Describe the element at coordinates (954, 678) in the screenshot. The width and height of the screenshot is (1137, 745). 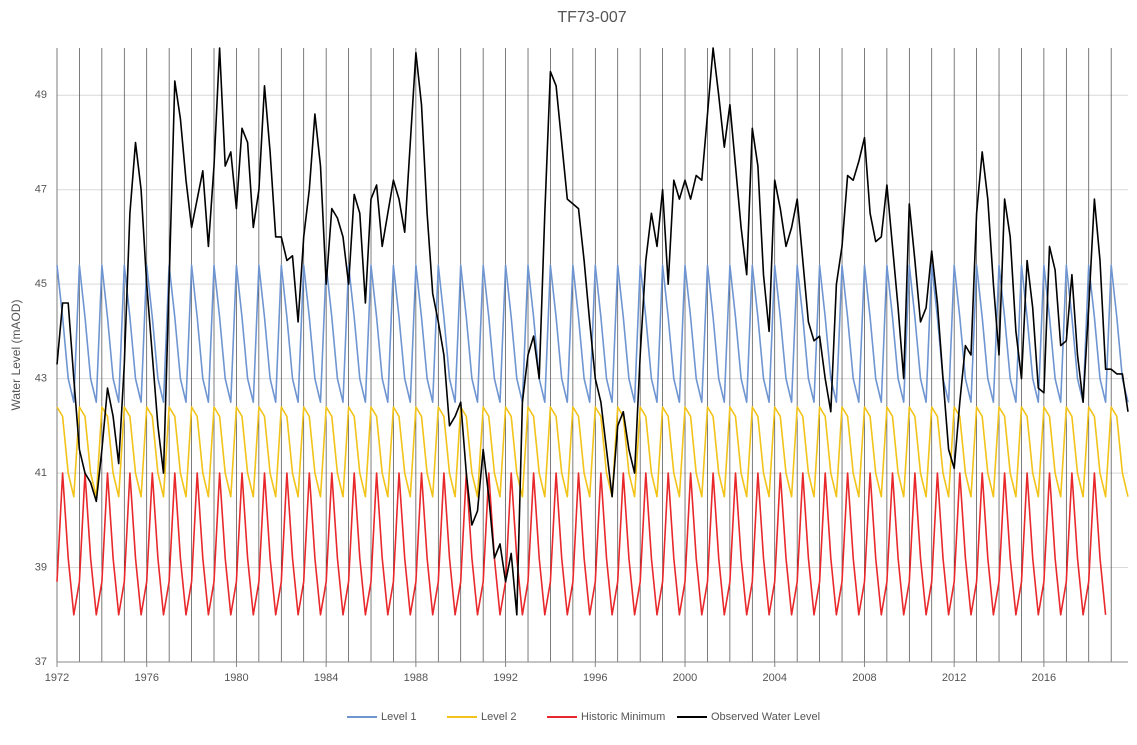
I see `x-tick-label: 2012` at that location.